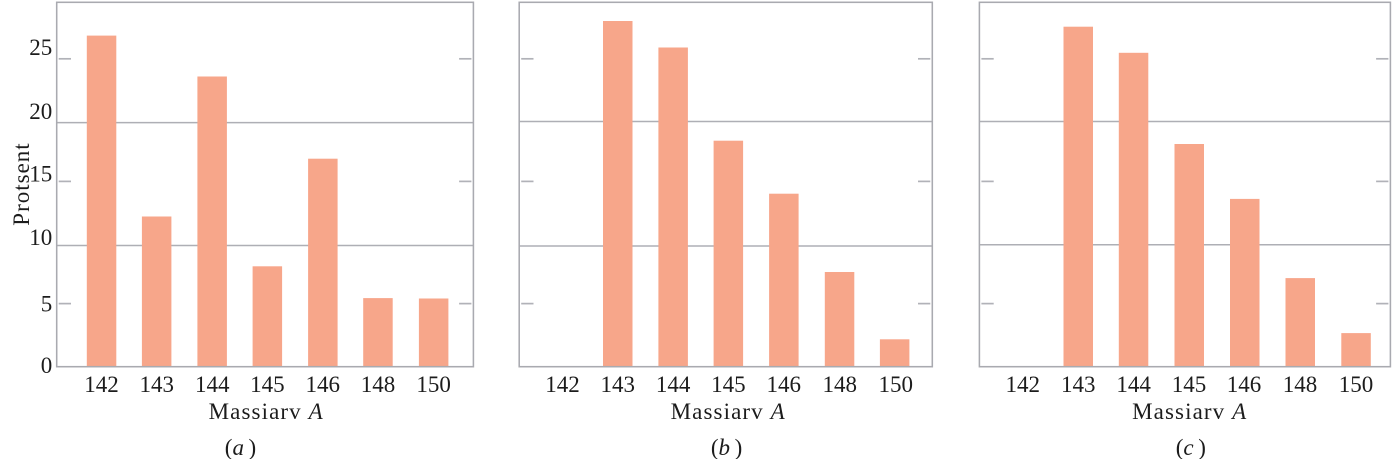 The image size is (1400, 459). What do you see at coordinates (40, 47) in the screenshot?
I see `svg-text: 25` at bounding box center [40, 47].